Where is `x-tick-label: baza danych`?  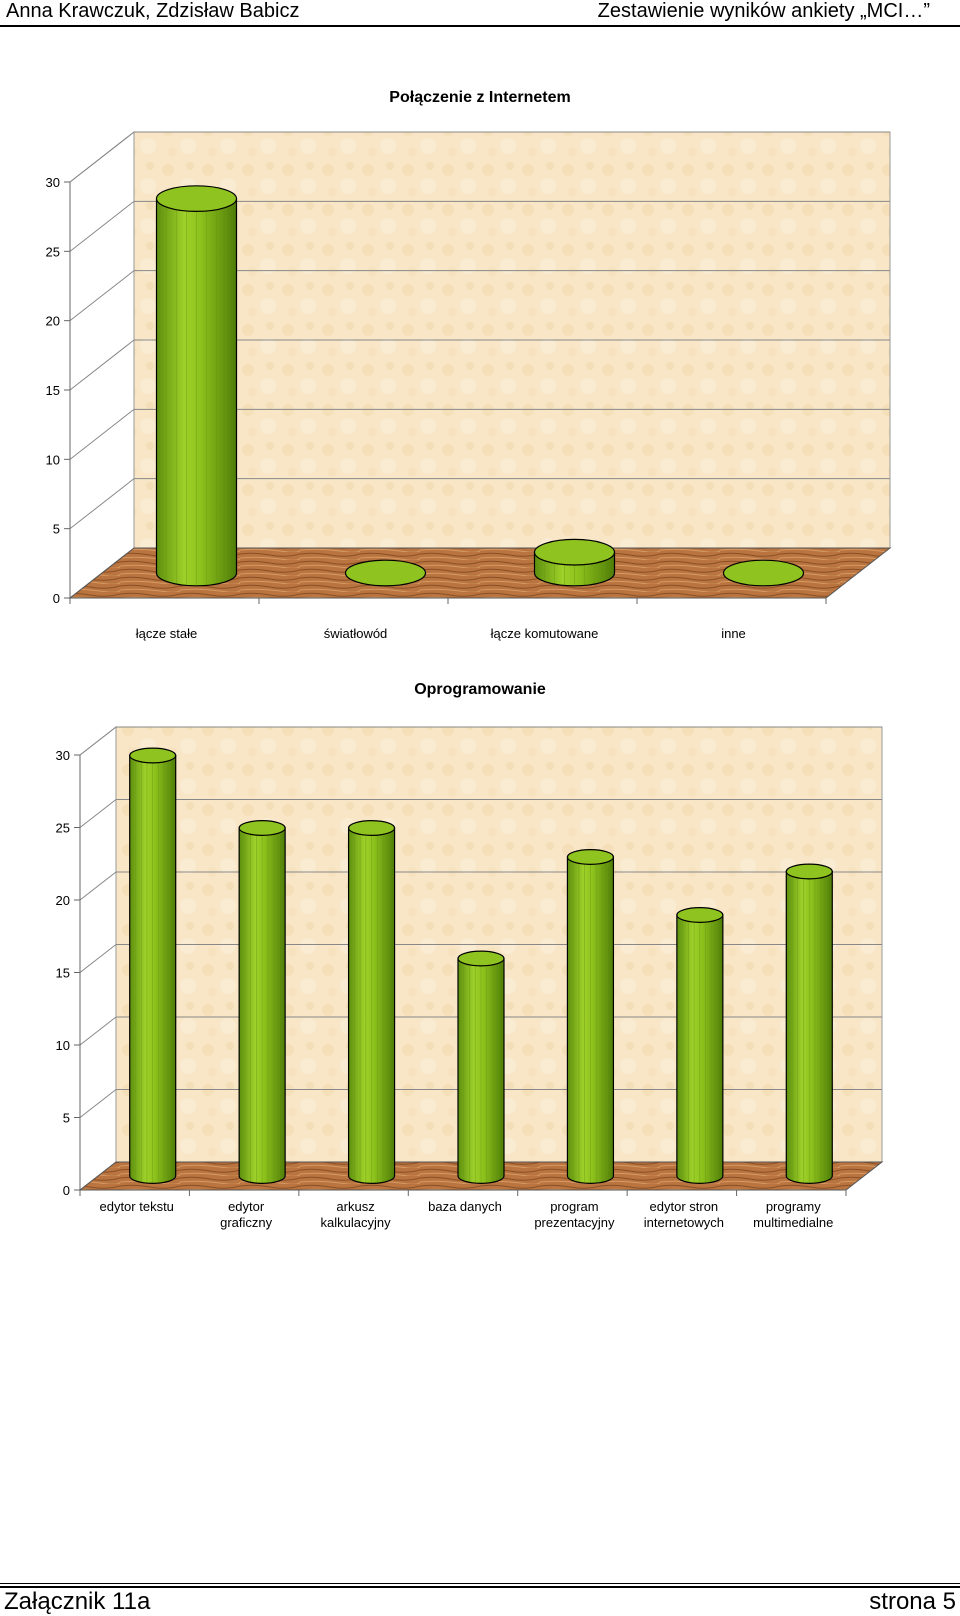
x-tick-label: baza danych is located at coordinates (465, 1206).